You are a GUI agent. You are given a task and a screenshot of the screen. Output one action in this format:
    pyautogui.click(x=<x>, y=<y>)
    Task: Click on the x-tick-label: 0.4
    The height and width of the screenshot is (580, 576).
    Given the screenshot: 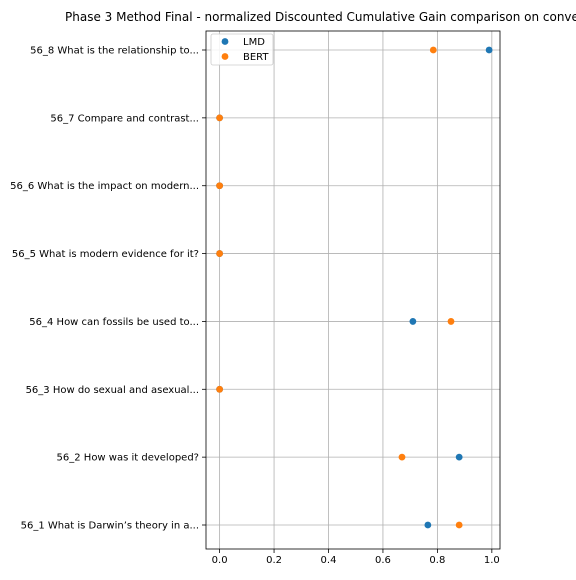 What is the action you would take?
    pyautogui.click(x=329, y=560)
    